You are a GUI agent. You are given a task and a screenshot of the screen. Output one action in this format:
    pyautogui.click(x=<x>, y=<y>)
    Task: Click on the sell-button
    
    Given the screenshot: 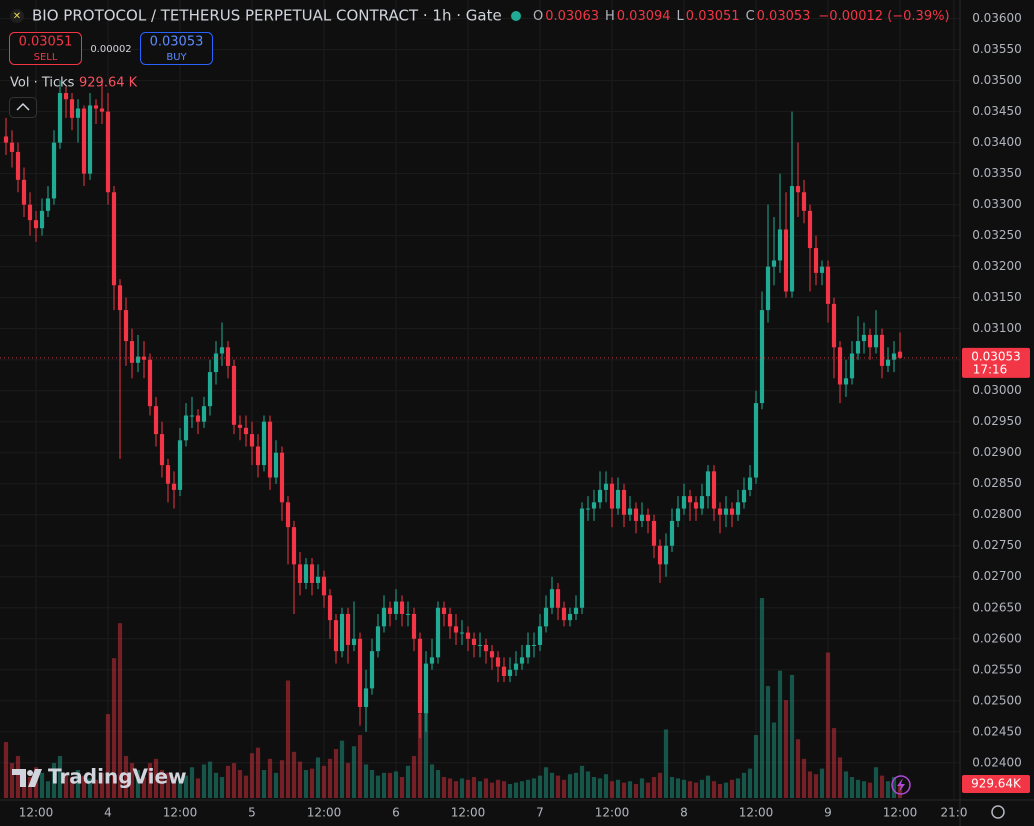 What is the action you would take?
    pyautogui.click(x=45, y=48)
    